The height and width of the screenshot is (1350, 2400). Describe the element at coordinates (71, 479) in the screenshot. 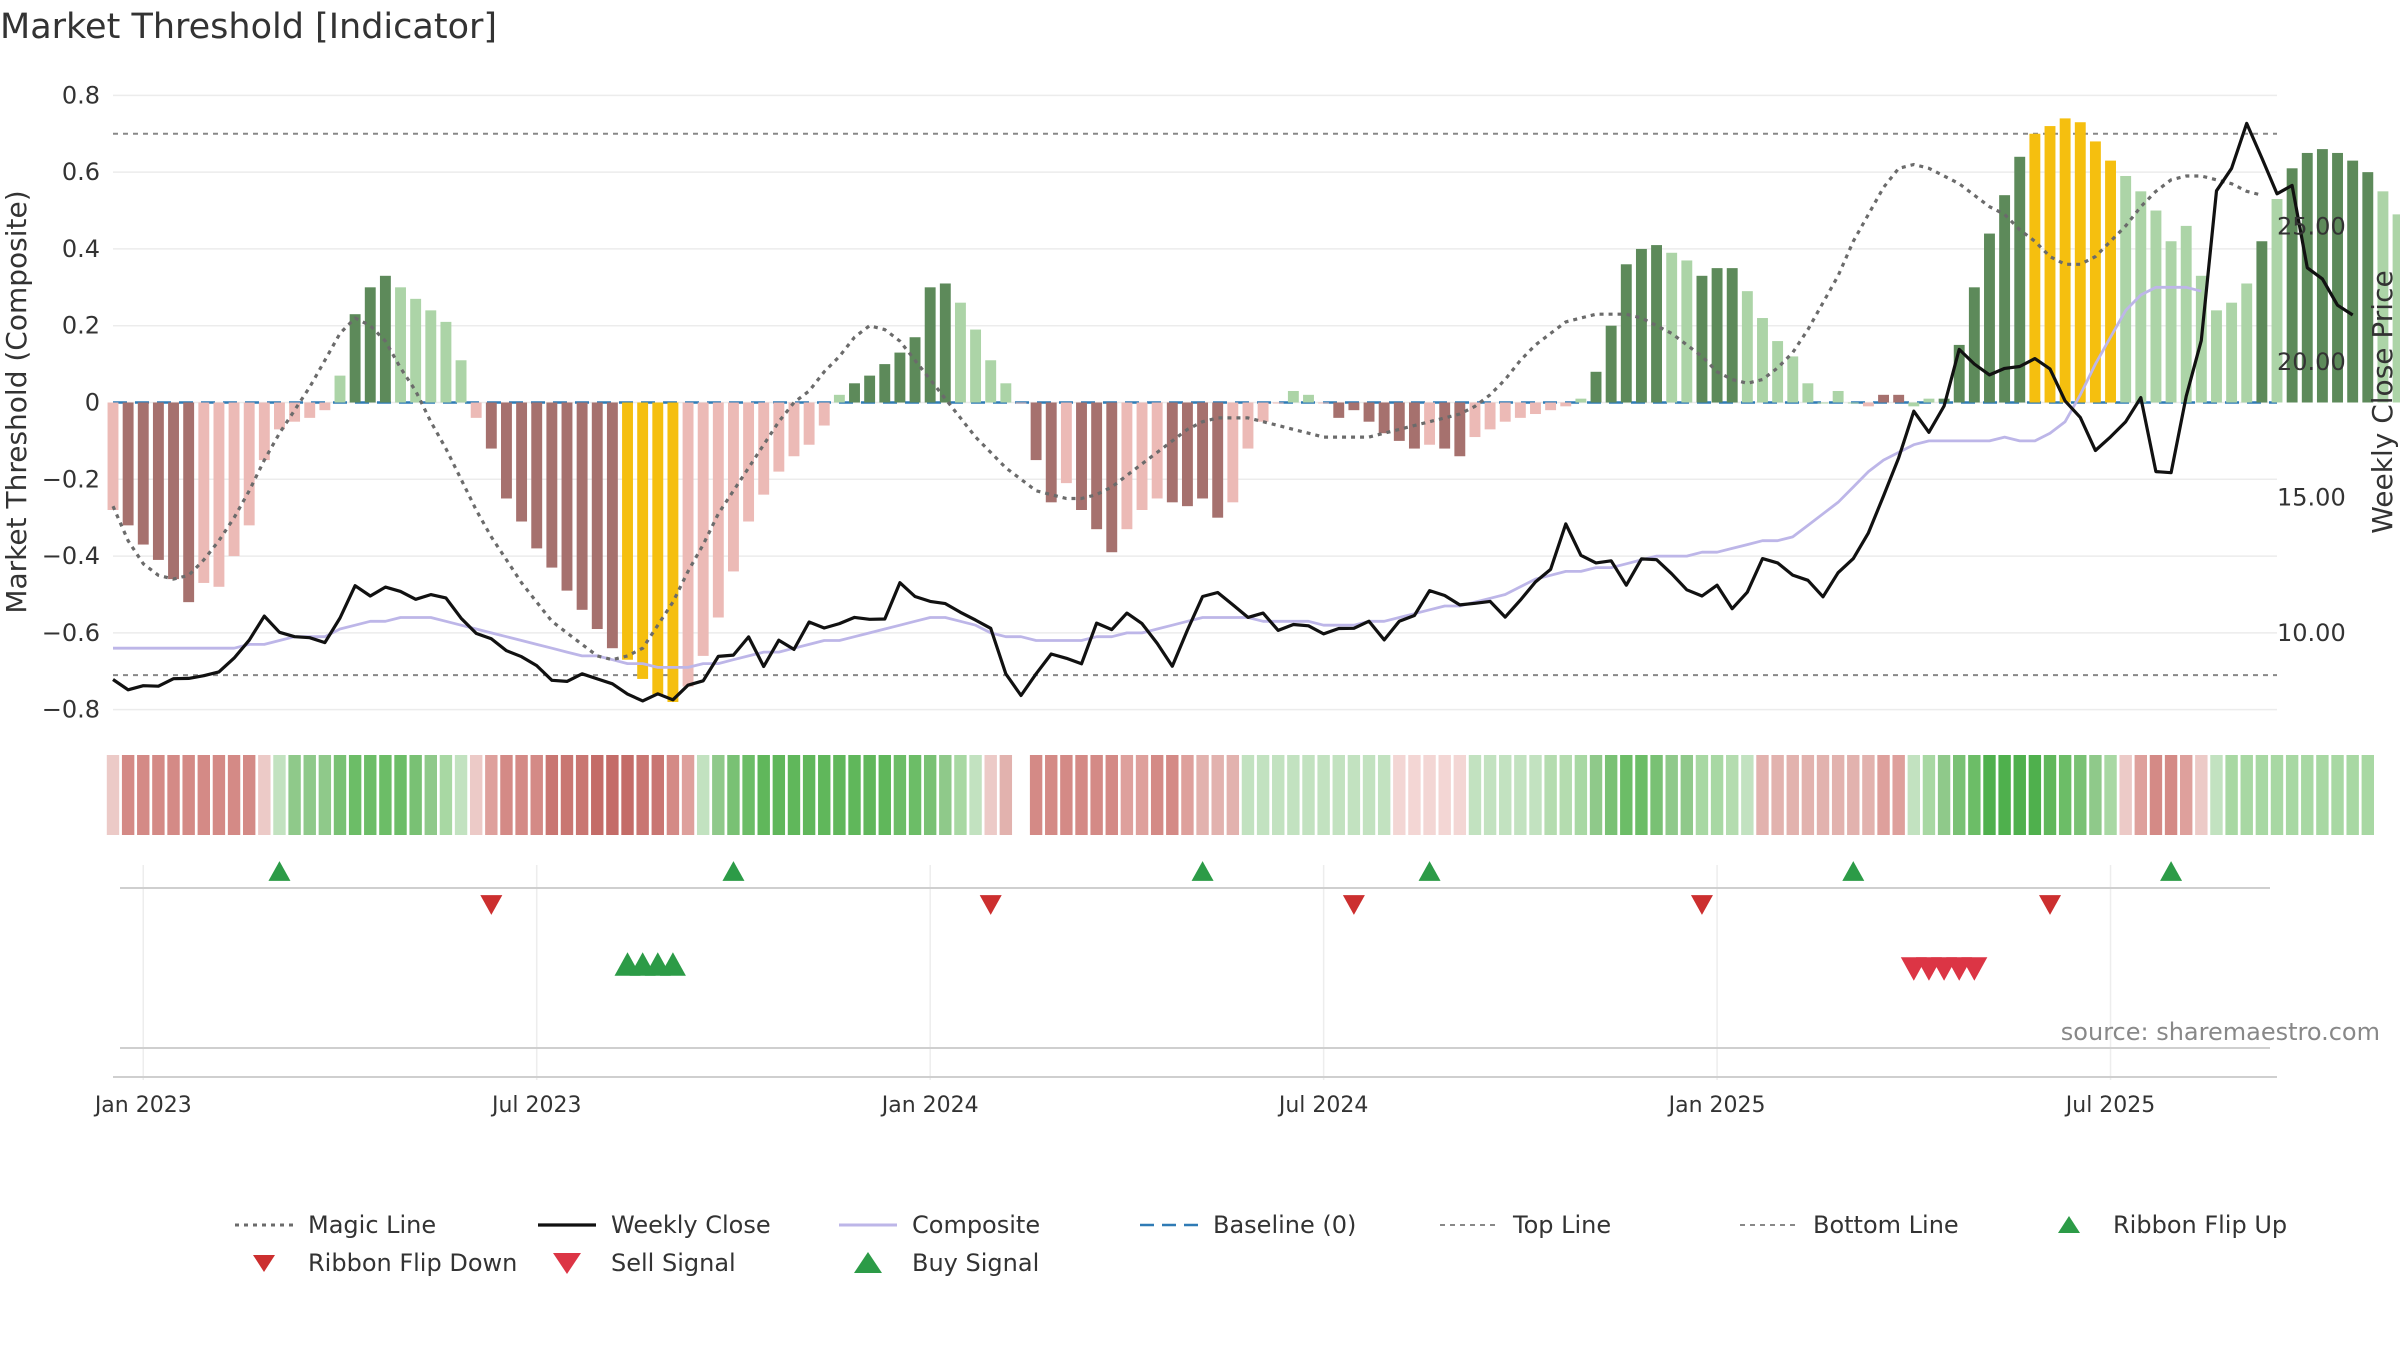

I see `y-tick-label: −0.2` at that location.